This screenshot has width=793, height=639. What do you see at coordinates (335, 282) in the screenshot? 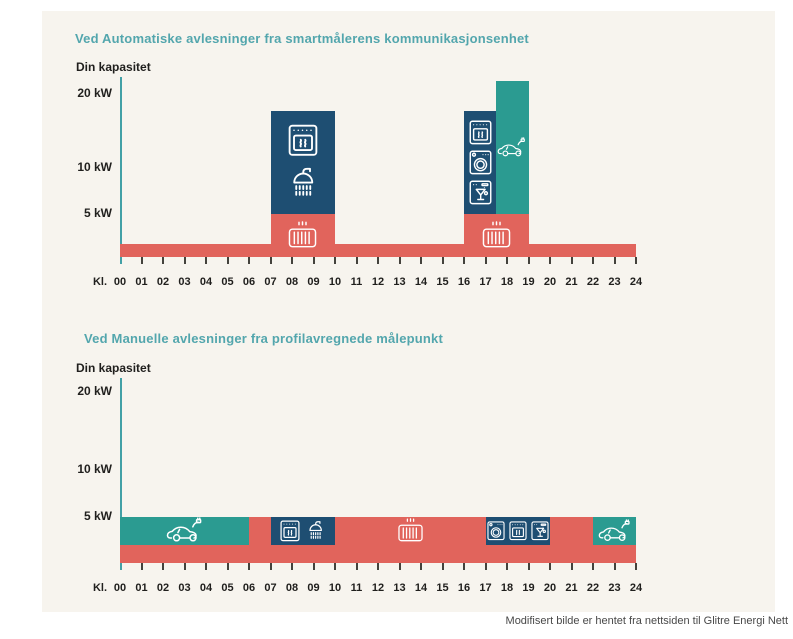
I see `x-hour-label: 10` at bounding box center [335, 282].